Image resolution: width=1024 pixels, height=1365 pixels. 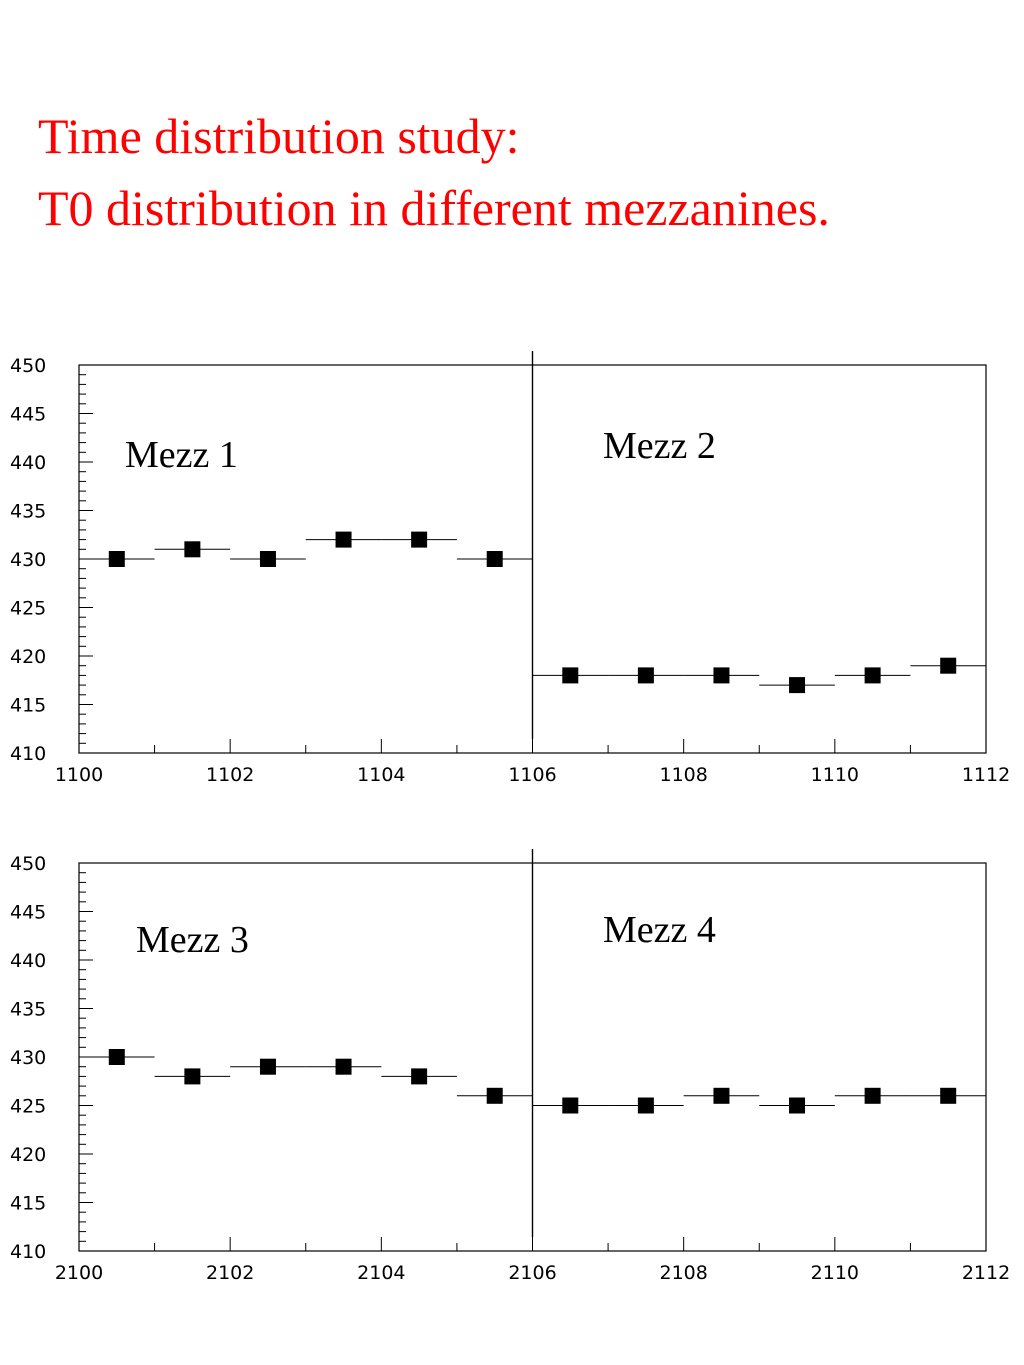 What do you see at coordinates (659, 446) in the screenshot?
I see `mezz-label: Mezz 2` at bounding box center [659, 446].